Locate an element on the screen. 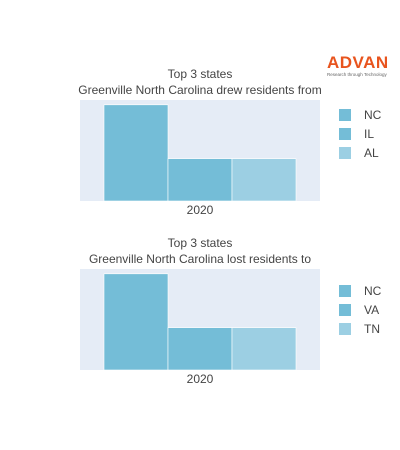 This screenshot has width=400, height=450. advan-logo-wordmark: ADVAN is located at coordinates (358, 62).